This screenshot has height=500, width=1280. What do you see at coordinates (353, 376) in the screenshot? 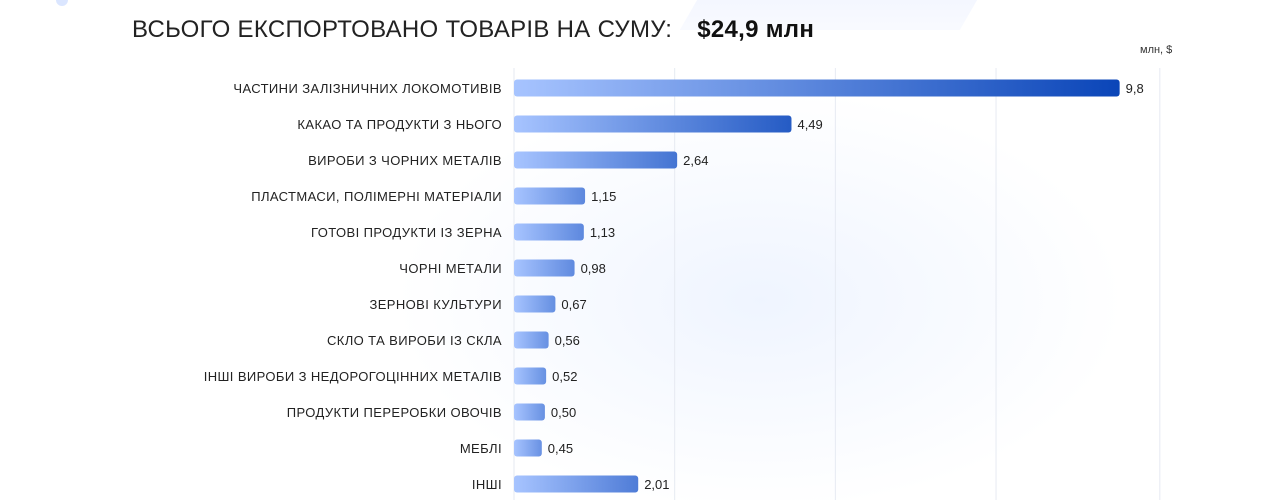
I see `category-label-8: ІНШІ ВИРОБИ З НЕДОРОГОЦІННИХ МЕТАЛІВ` at bounding box center [353, 376].